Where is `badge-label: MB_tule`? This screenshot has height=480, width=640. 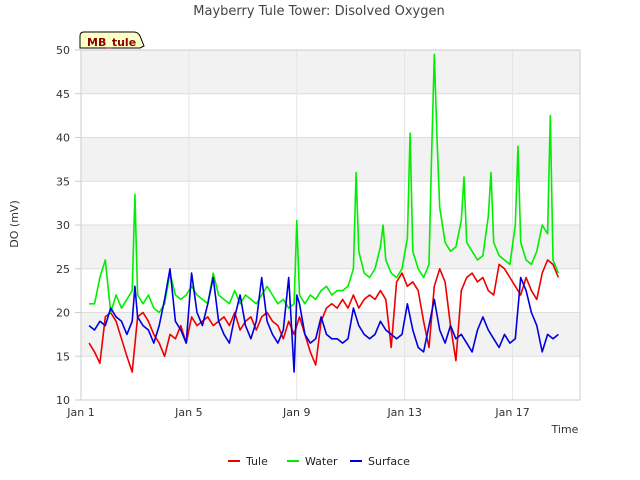
badge-label: MB_tule is located at coordinates (111, 42).